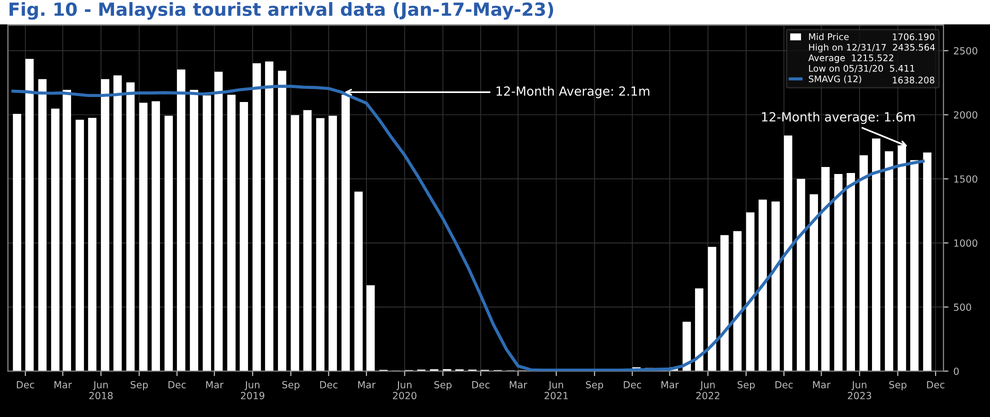 This screenshot has width=990, height=417. I want to click on y-tick-label: 0, so click(956, 371).